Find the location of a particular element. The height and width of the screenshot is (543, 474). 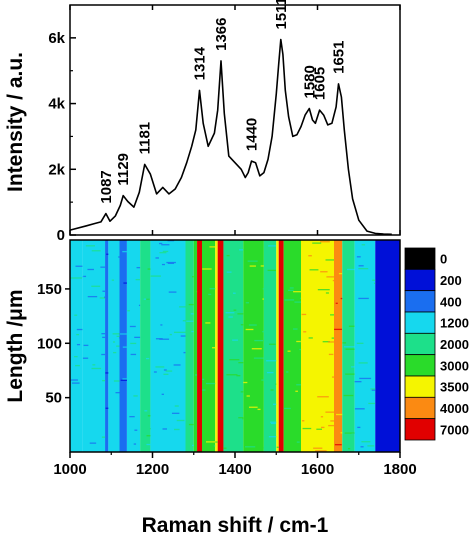

y-axis-title-intensity: Intensity / a.u. is located at coordinates (15, 122).